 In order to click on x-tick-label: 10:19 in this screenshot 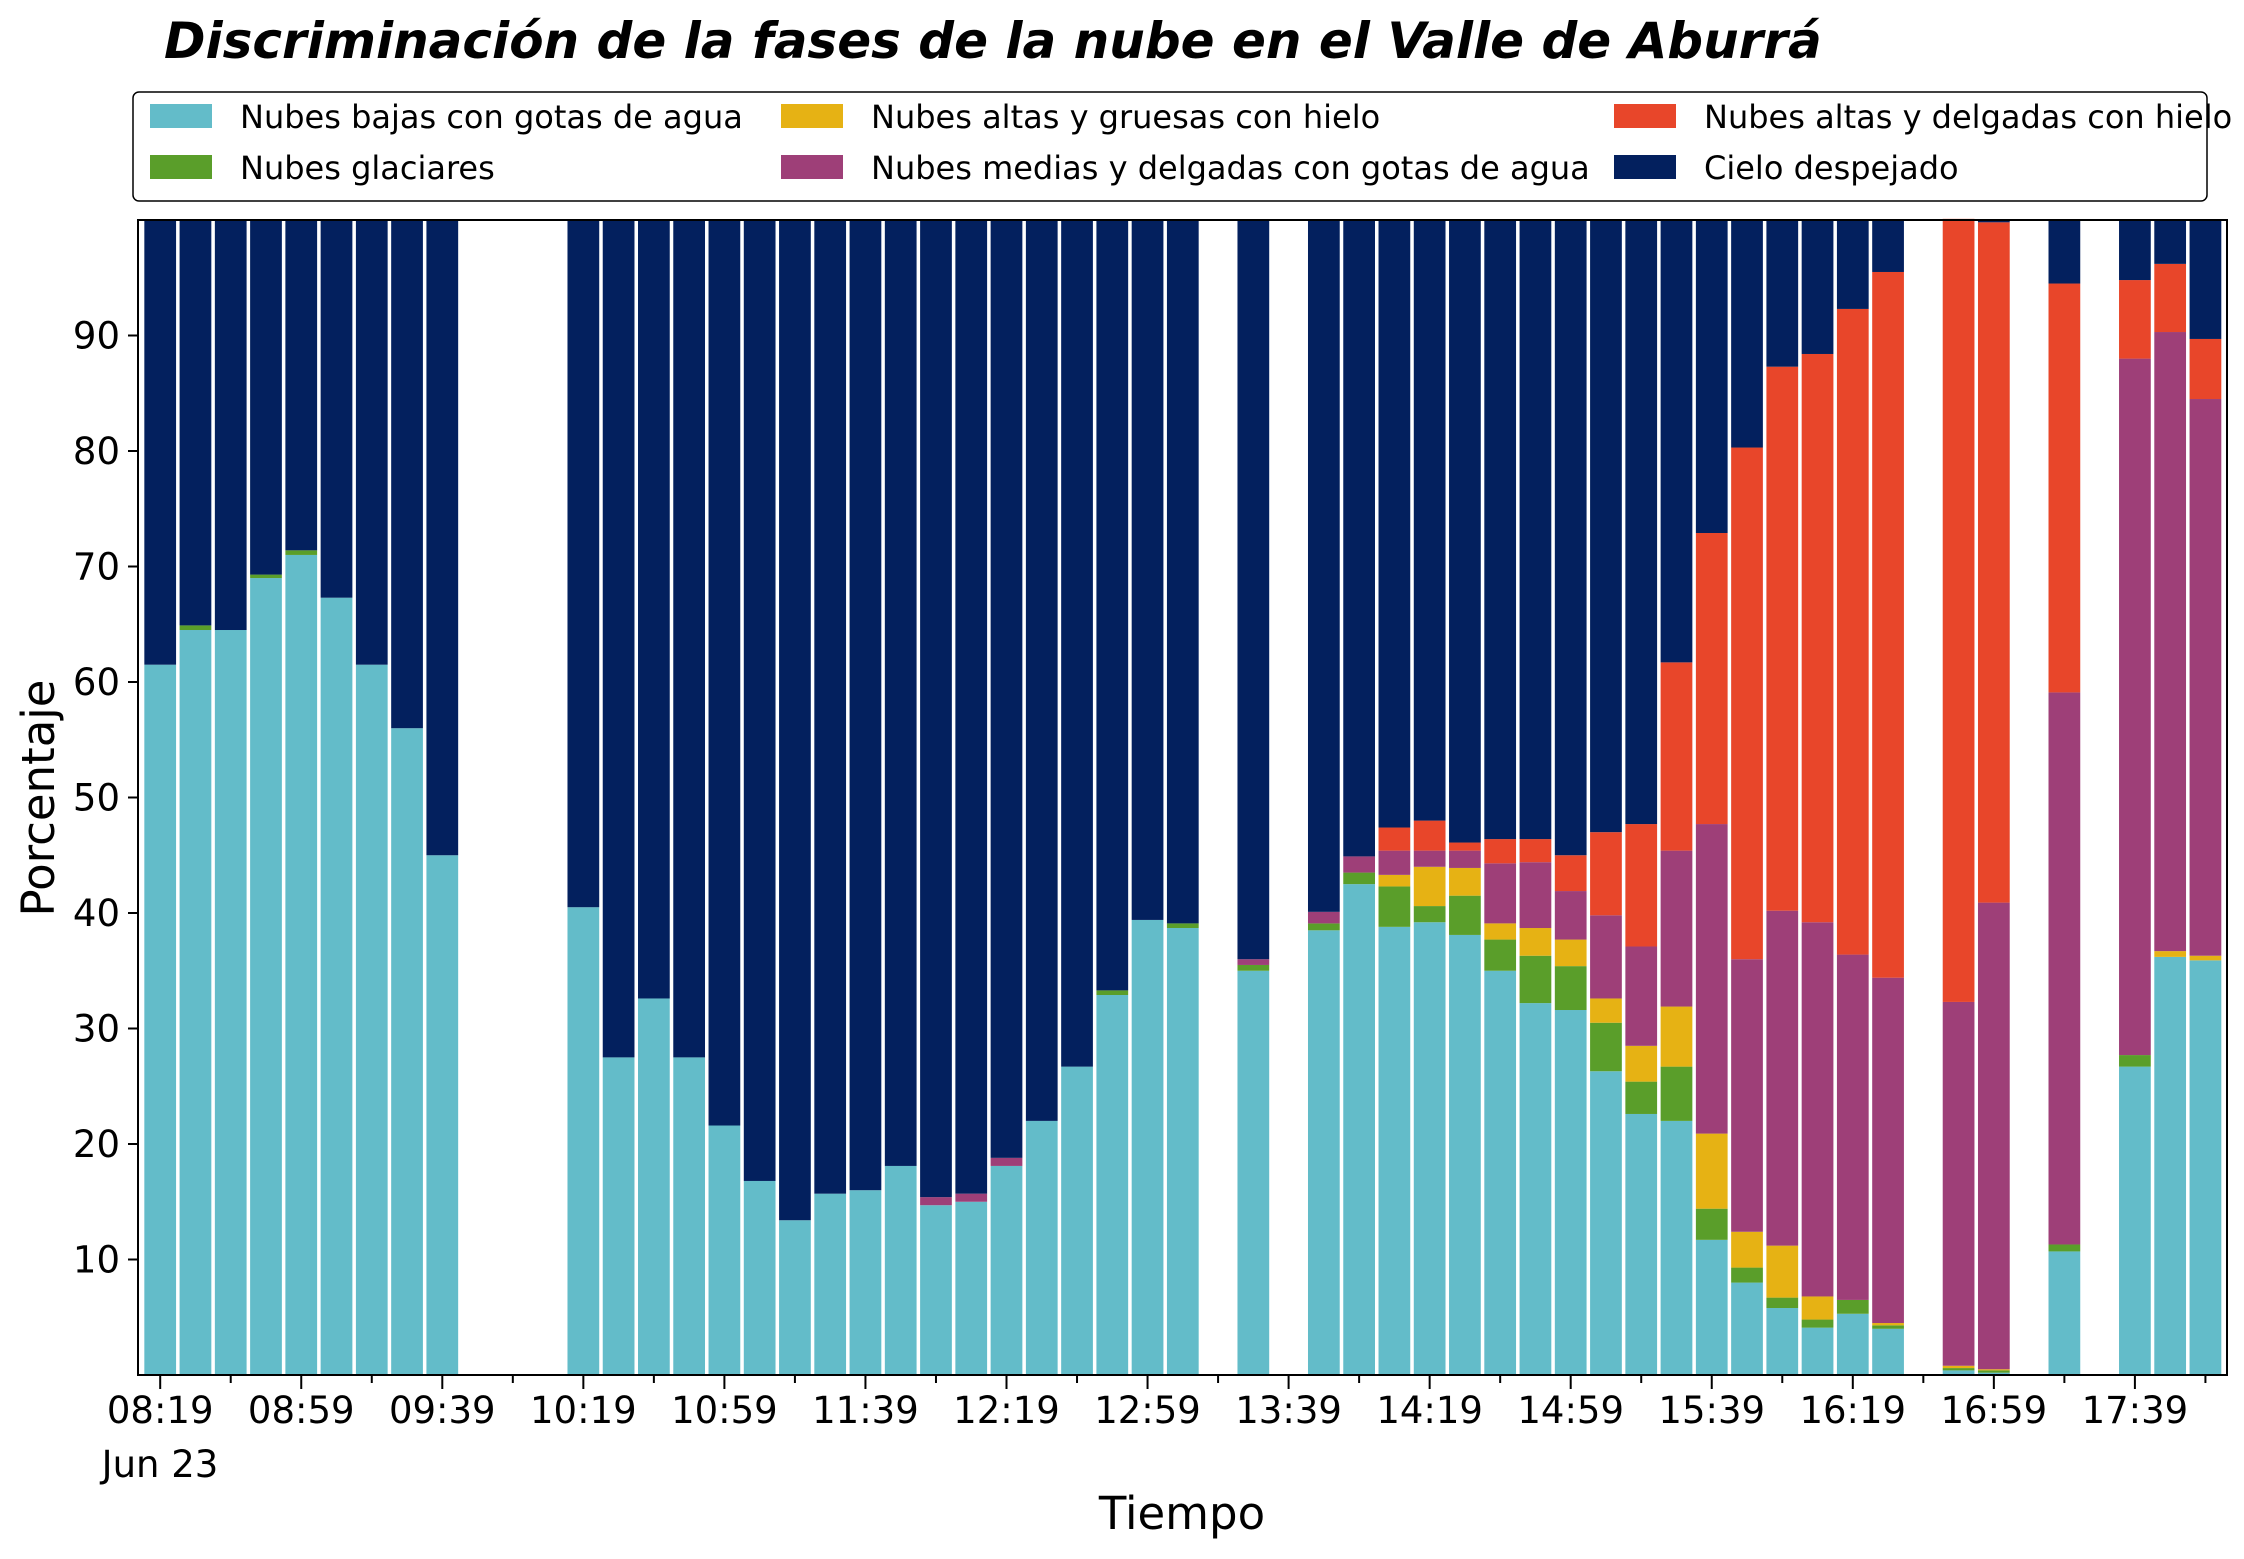, I will do `click(583, 1410)`.